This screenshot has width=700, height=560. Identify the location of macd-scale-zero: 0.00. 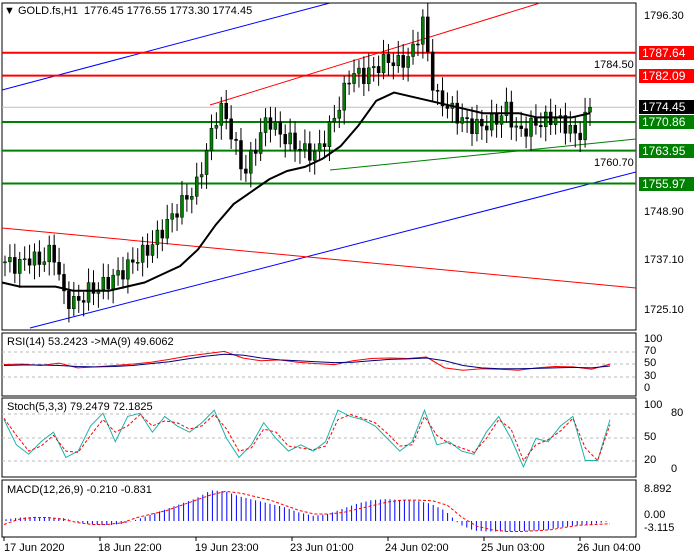
(655, 515).